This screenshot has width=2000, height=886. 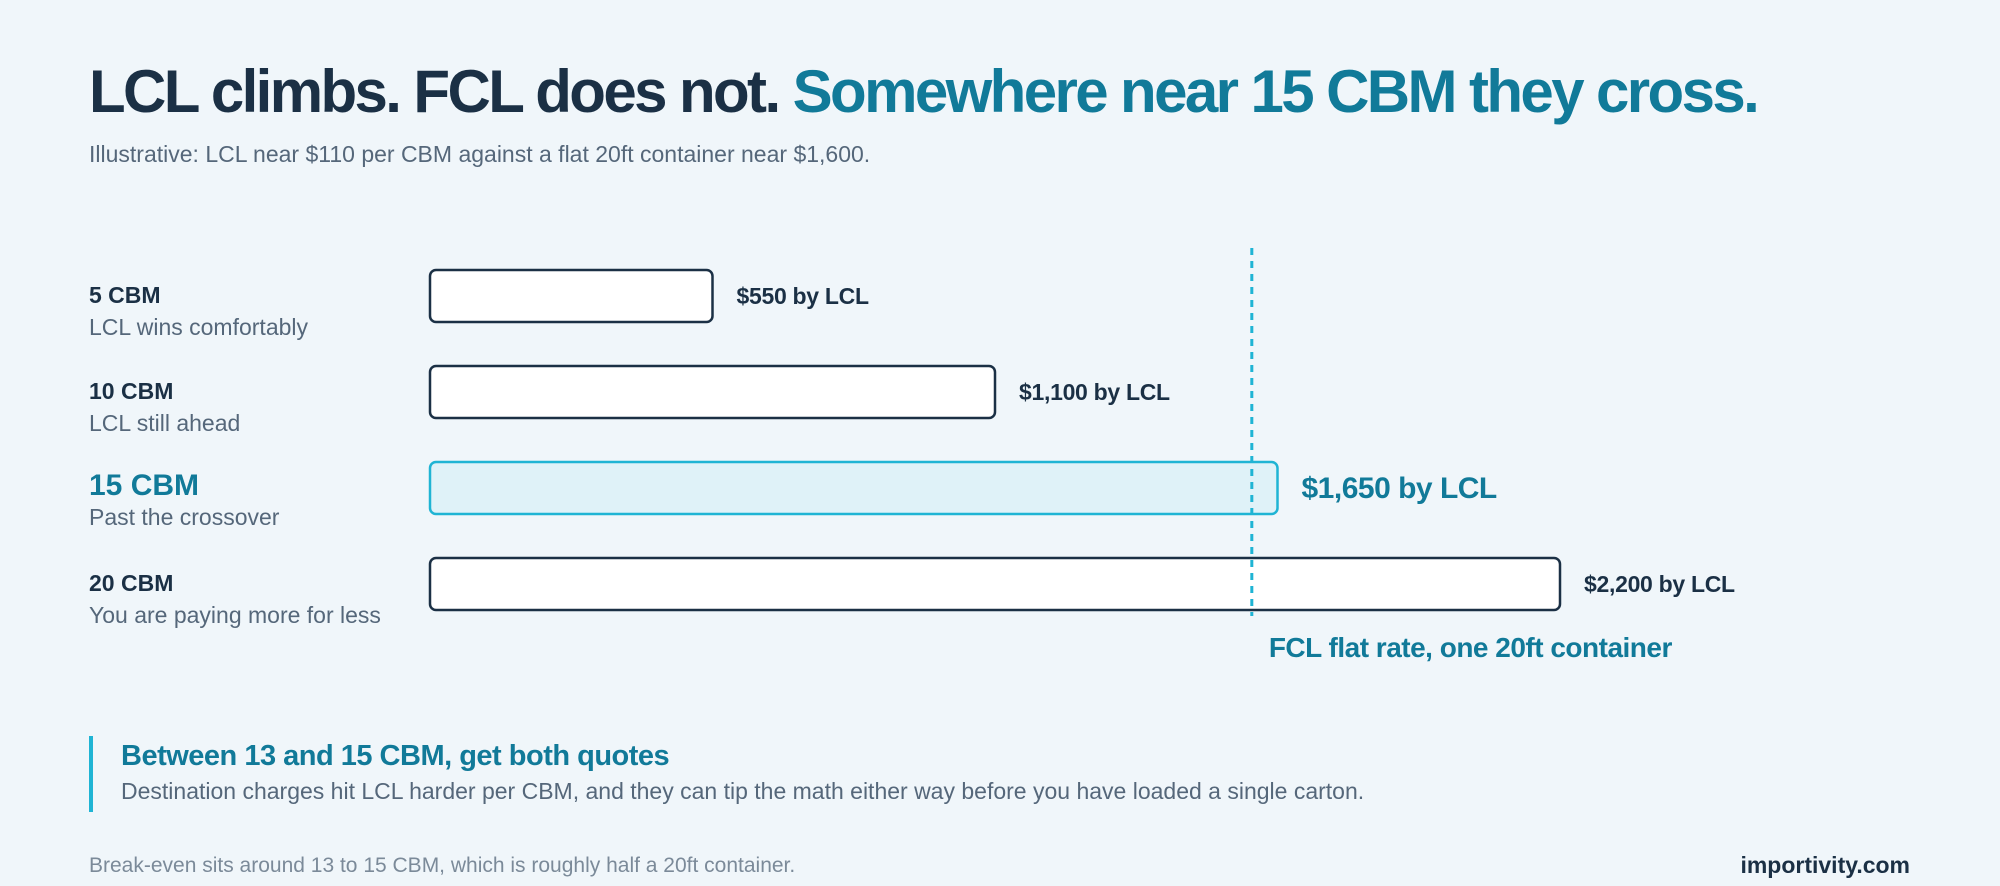 What do you see at coordinates (131, 391) in the screenshot?
I see `row-volume: 10 CBM` at bounding box center [131, 391].